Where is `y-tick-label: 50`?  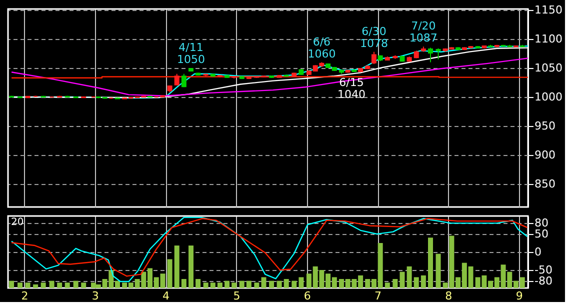
y-tick-label: 50 is located at coordinates (541, 234).